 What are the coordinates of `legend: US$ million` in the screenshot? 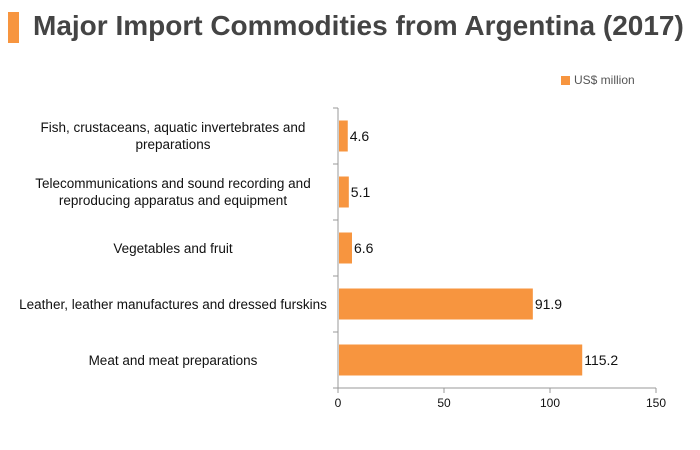 It's located at (598, 80).